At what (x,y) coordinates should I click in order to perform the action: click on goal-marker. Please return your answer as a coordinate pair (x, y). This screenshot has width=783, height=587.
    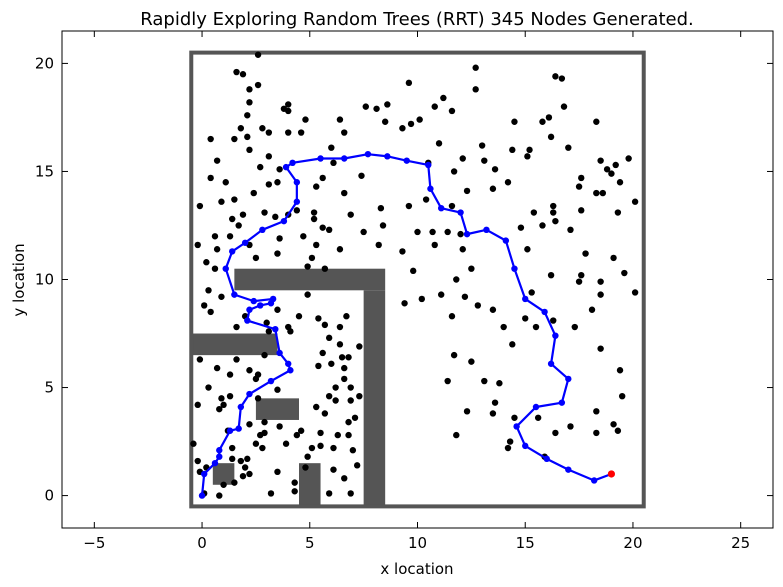
    Looking at the image, I should click on (611, 474).